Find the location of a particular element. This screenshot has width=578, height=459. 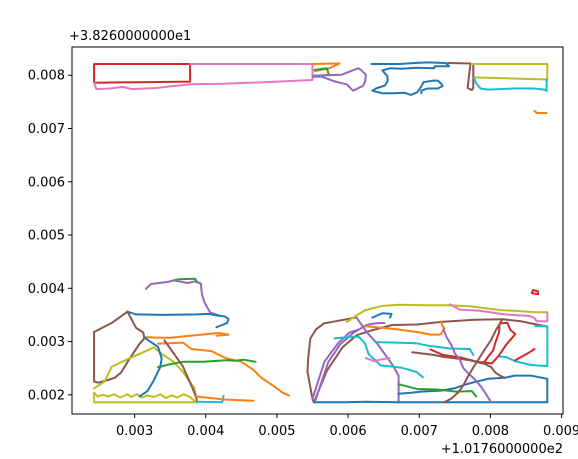

x-offset-label: +1.0176000000e2 is located at coordinates (502, 449).